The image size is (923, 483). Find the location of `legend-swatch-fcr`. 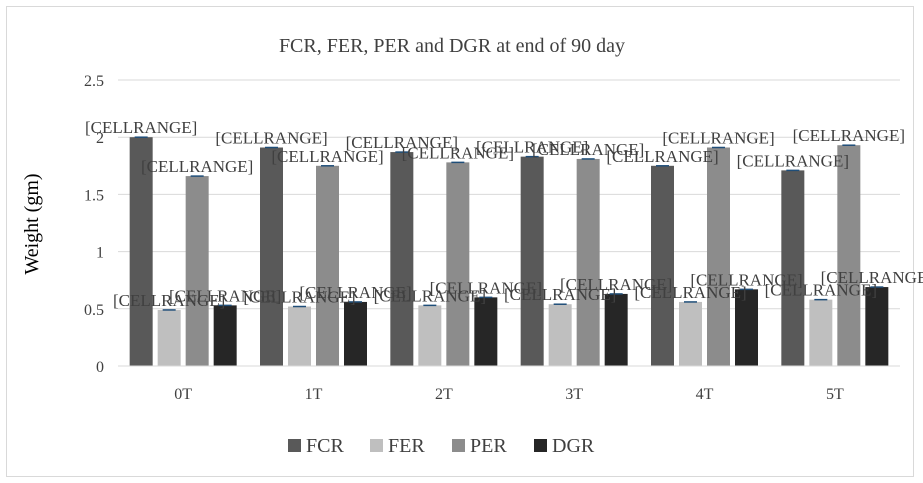

legend-swatch-fcr is located at coordinates (294, 445).